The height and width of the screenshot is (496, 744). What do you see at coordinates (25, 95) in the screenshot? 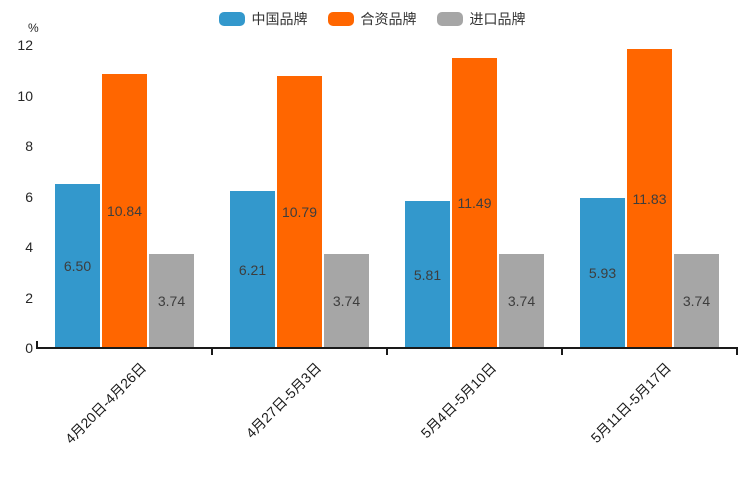
I see `y-axis-tick-label: 10` at bounding box center [25, 95].